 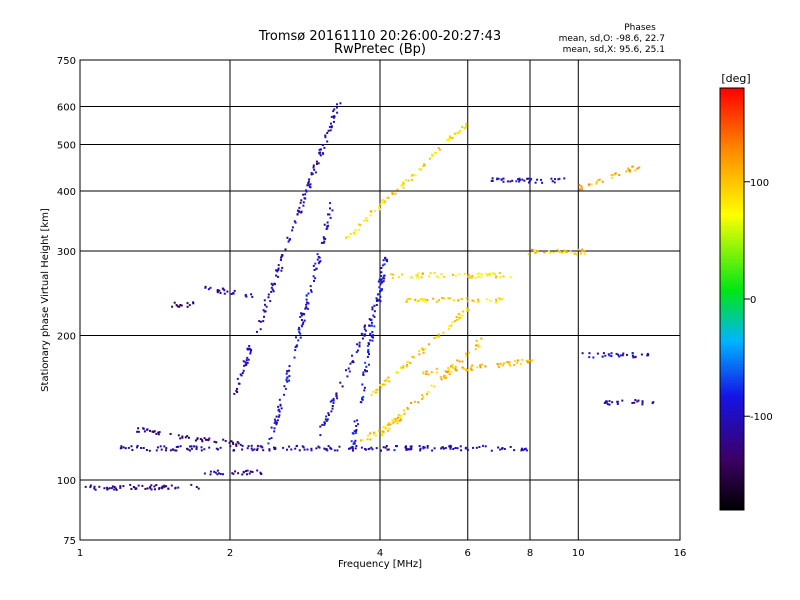 I want to click on phases-legend-title: Phases, so click(x=640, y=28).